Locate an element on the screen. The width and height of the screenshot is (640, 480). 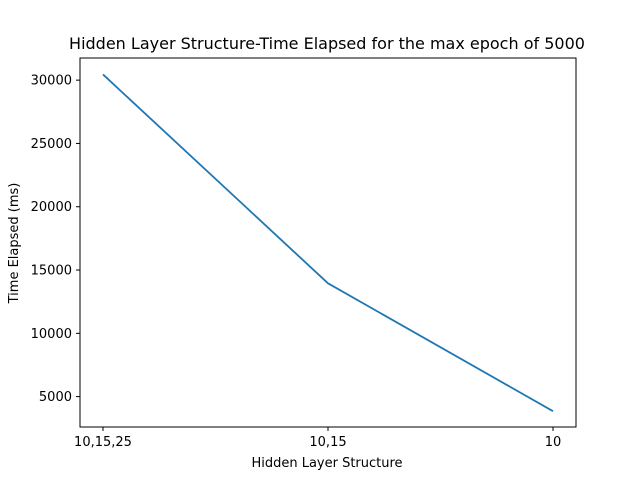
y-tick-label: 20000 is located at coordinates (51, 207).